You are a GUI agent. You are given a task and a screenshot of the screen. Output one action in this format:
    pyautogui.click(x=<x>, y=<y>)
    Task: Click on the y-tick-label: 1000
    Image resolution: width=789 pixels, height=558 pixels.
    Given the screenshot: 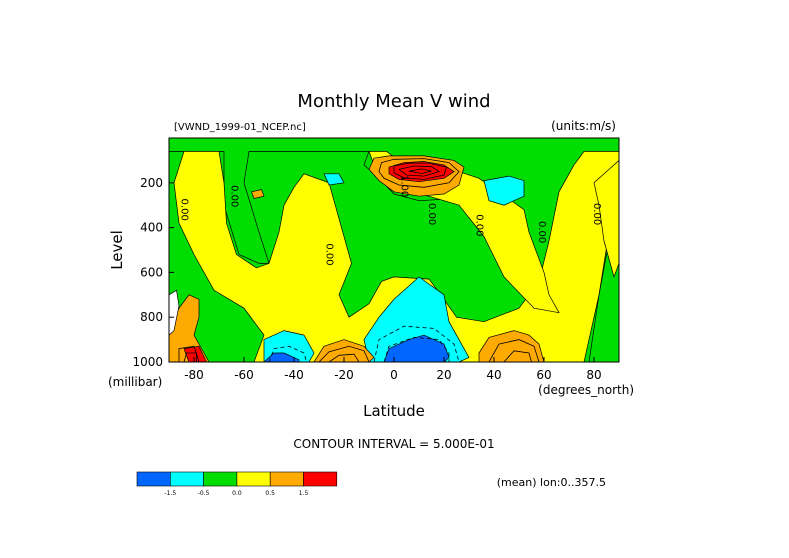 What is the action you would take?
    pyautogui.click(x=147, y=362)
    